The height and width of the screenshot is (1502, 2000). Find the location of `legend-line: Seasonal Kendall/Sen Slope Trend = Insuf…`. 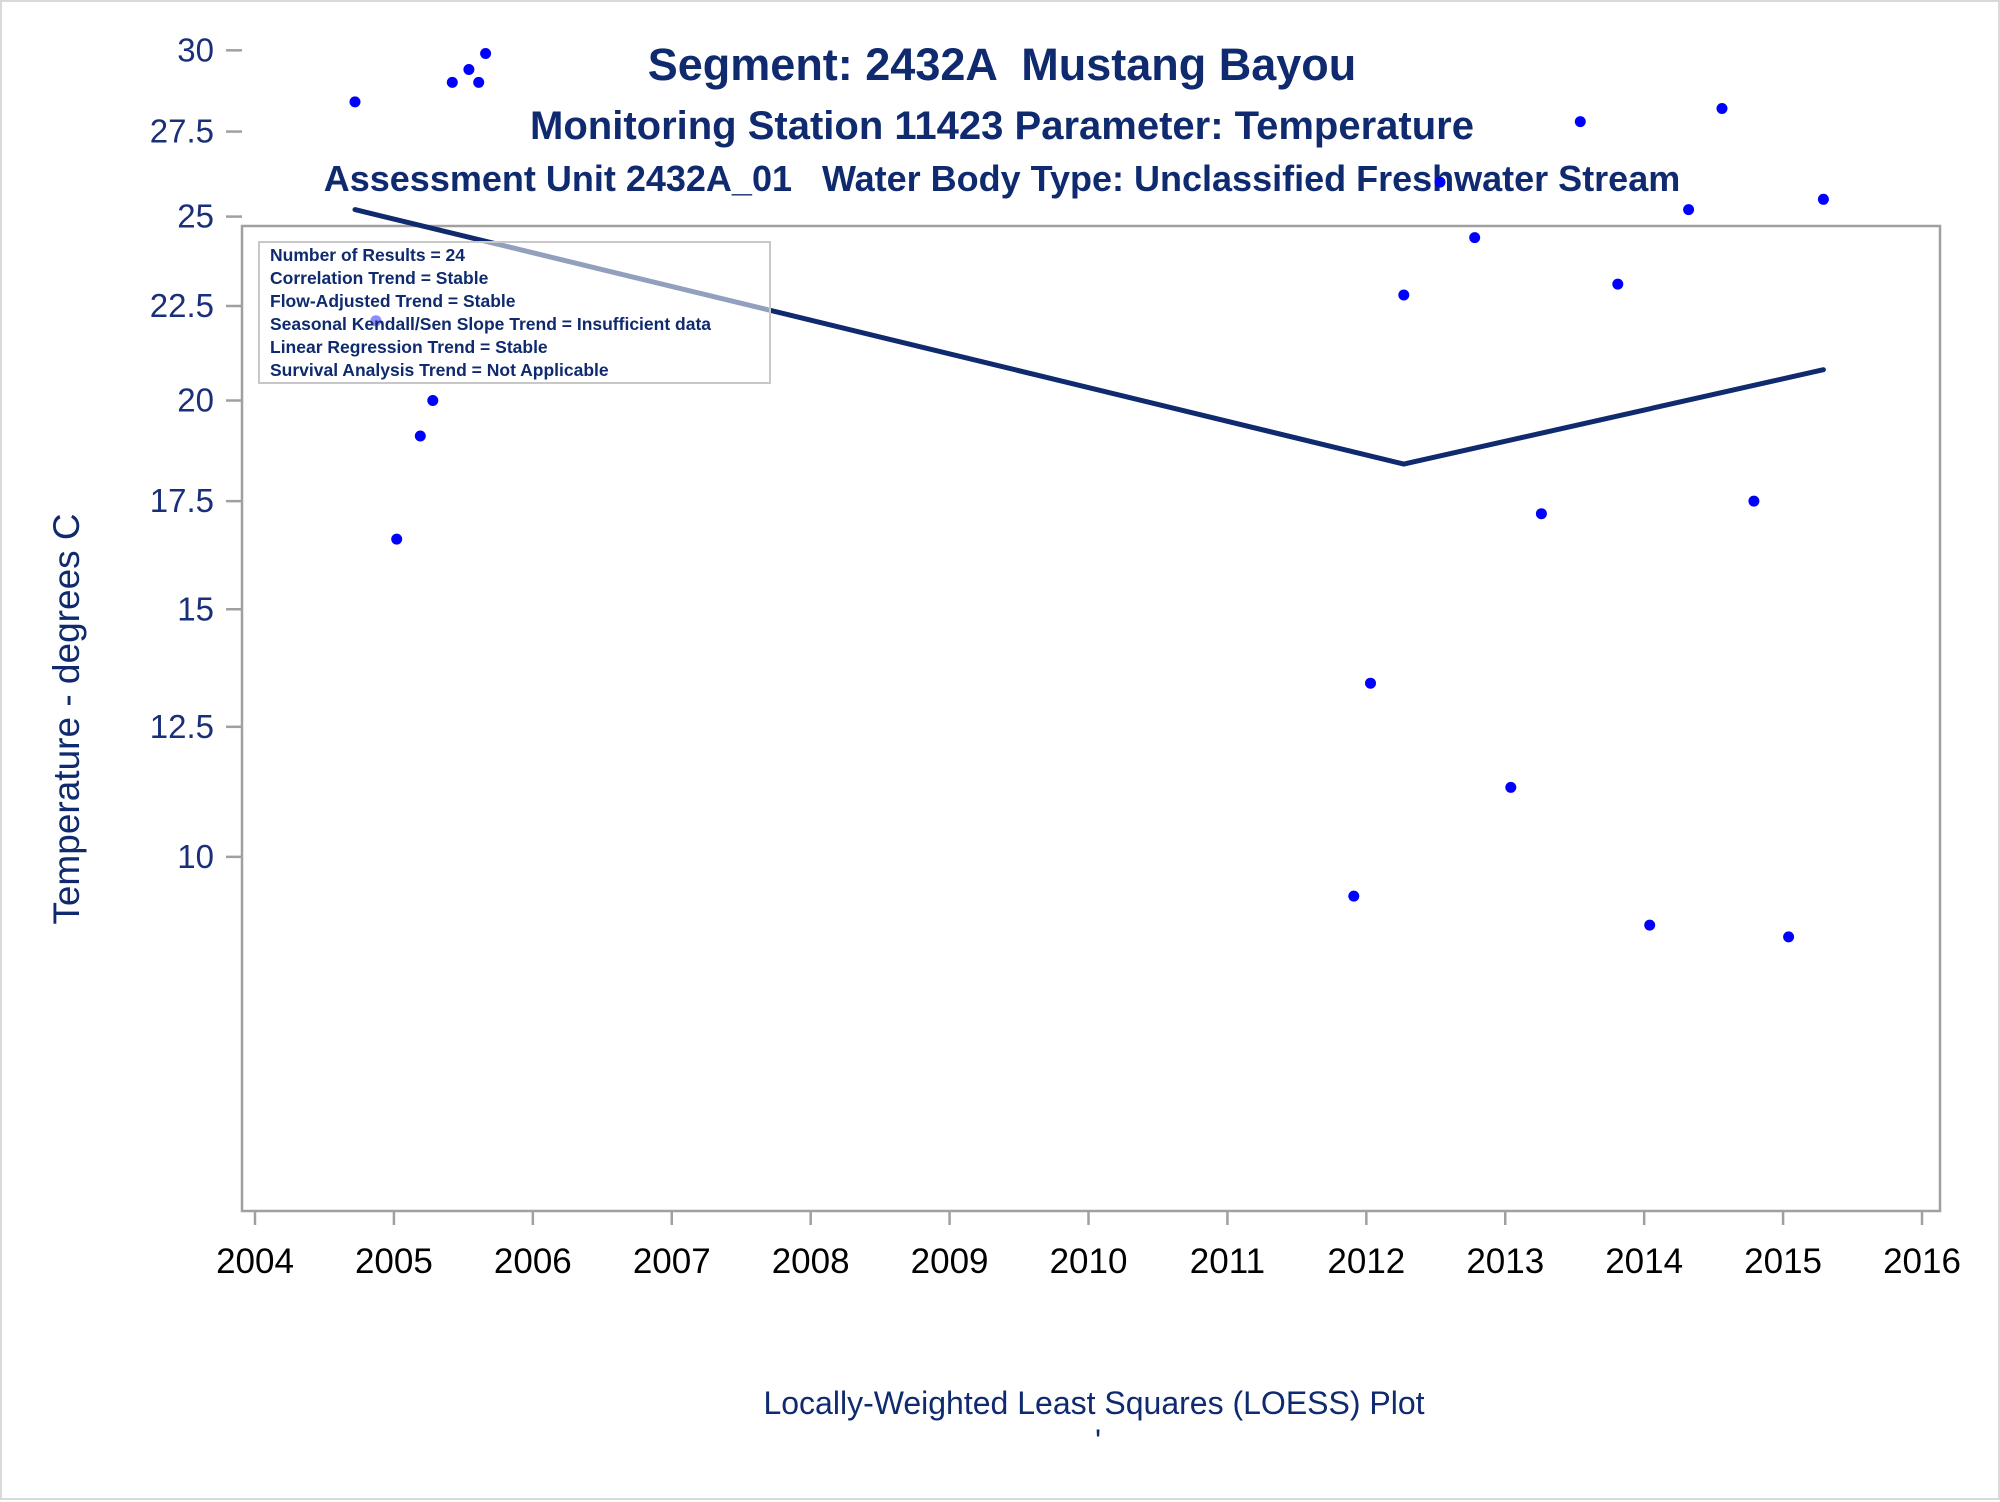

legend-line: Seasonal Kendall/Sen Slope Trend = Insuf… is located at coordinates (490, 324).